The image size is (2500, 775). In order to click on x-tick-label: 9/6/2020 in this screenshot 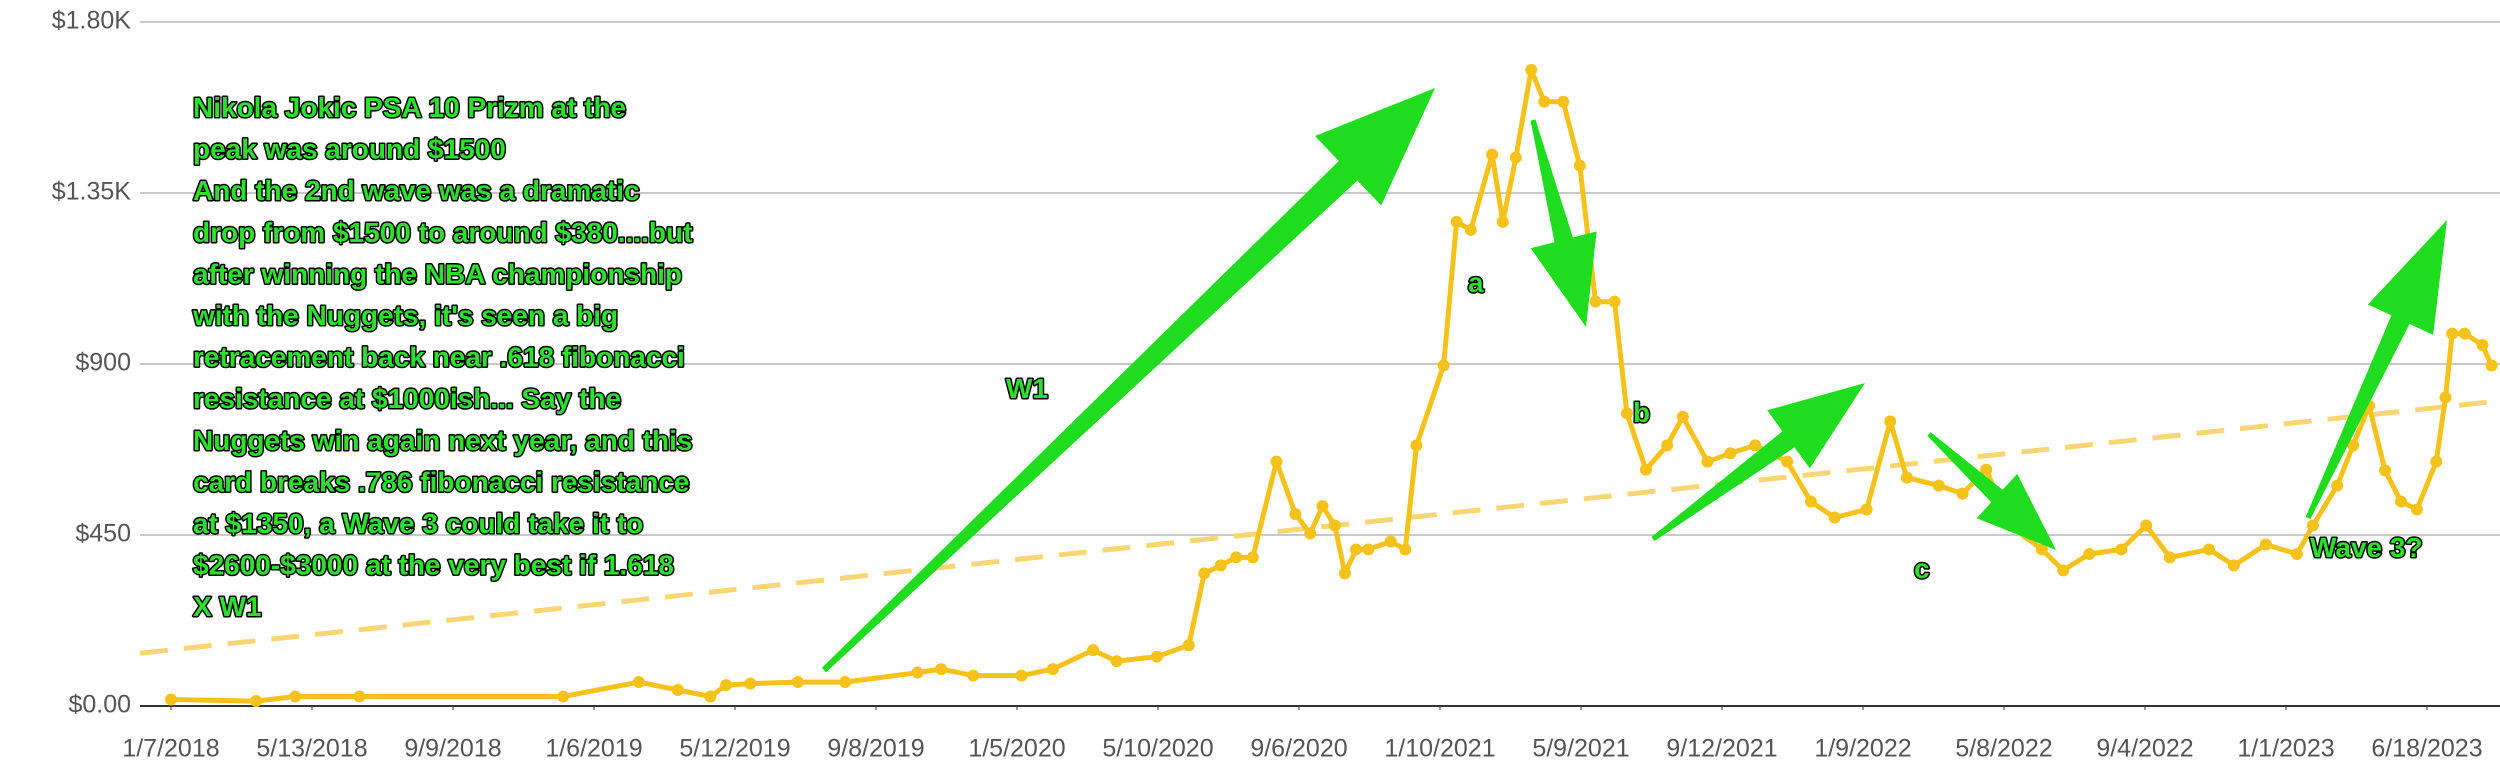, I will do `click(1298, 749)`.